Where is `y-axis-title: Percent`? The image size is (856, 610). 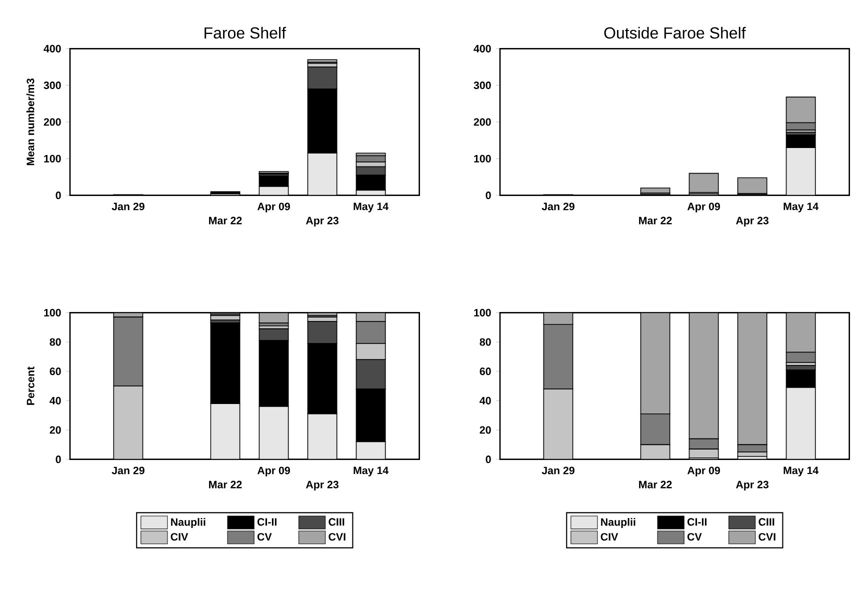
y-axis-title: Percent is located at coordinates (30, 385).